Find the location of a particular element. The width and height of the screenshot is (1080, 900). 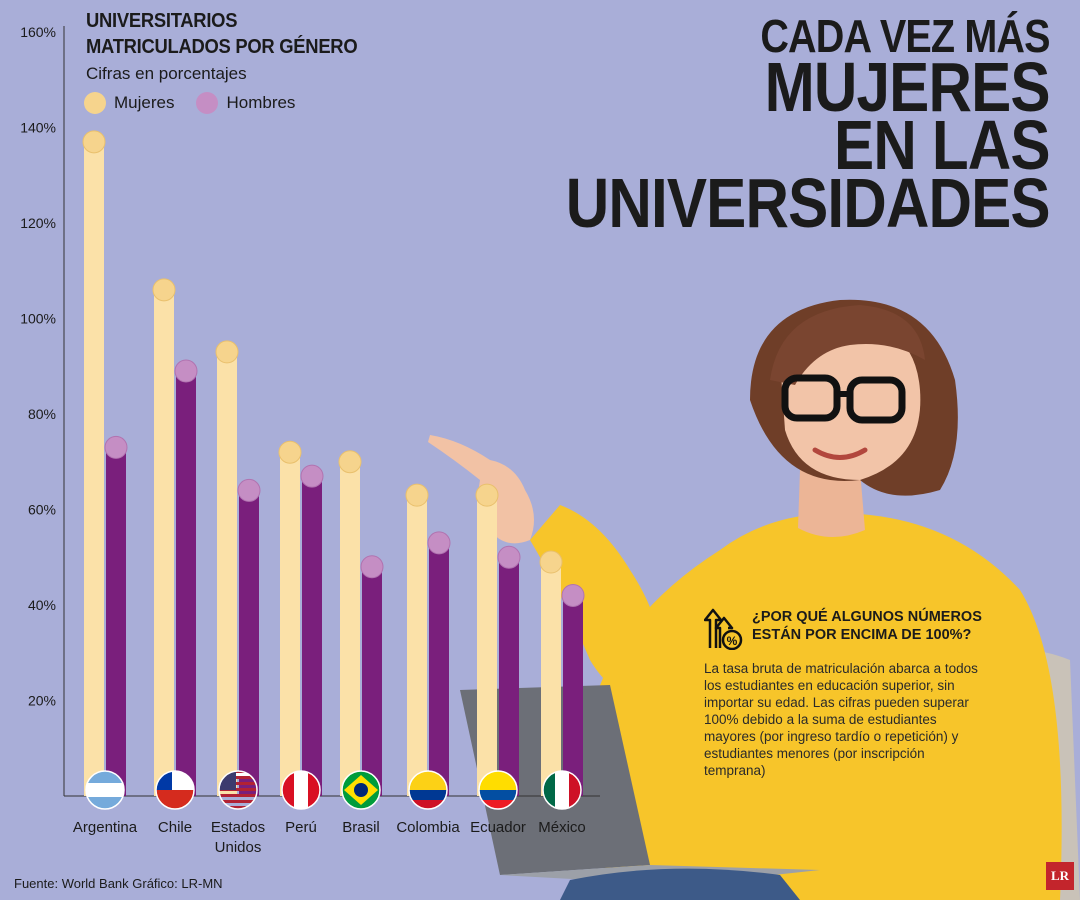

headline-line-2: MUJERES is located at coordinates (907, 87).